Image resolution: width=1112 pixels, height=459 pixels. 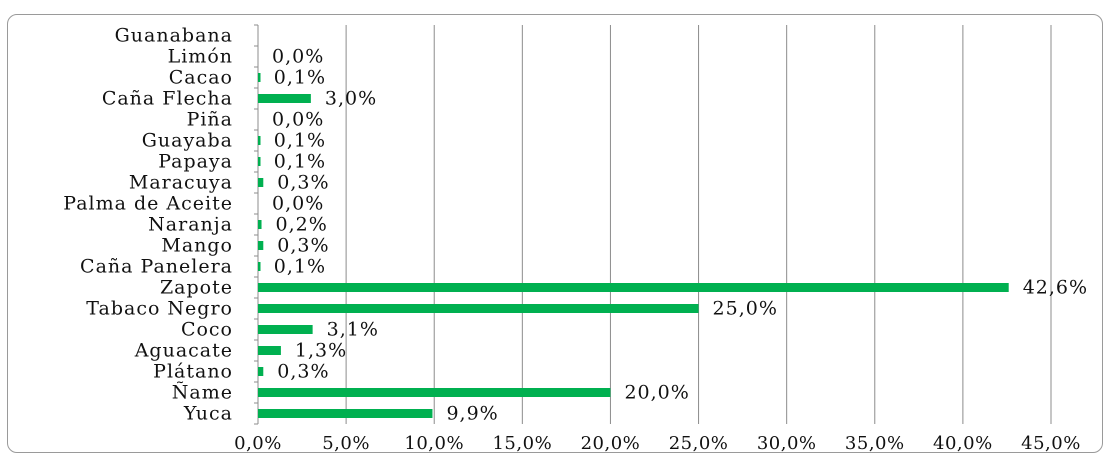 I want to click on x-tick-label: 25,0%, so click(x=699, y=443).